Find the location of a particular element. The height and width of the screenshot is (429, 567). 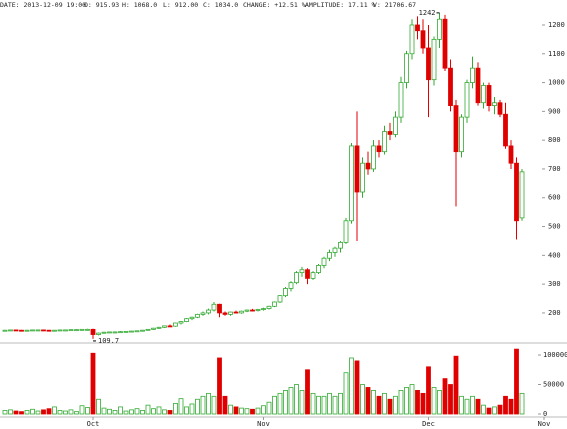

header-date: DATE: 2013-12-09 19:00 is located at coordinates (43, 5).